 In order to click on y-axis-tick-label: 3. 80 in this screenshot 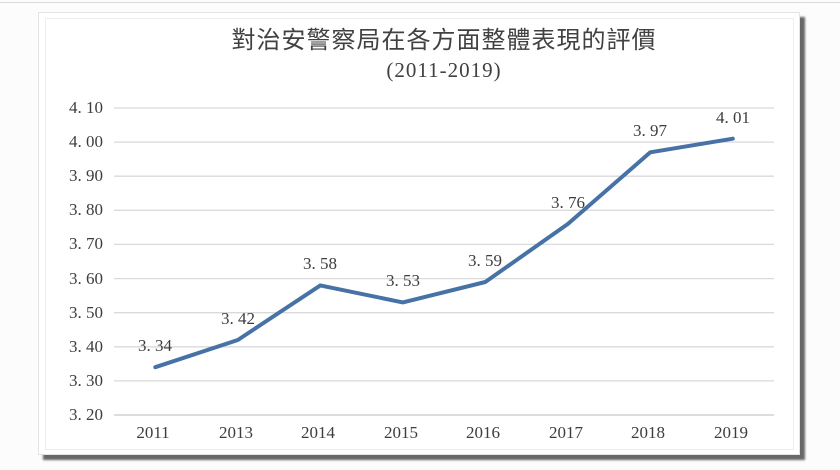, I will do `click(86, 209)`.